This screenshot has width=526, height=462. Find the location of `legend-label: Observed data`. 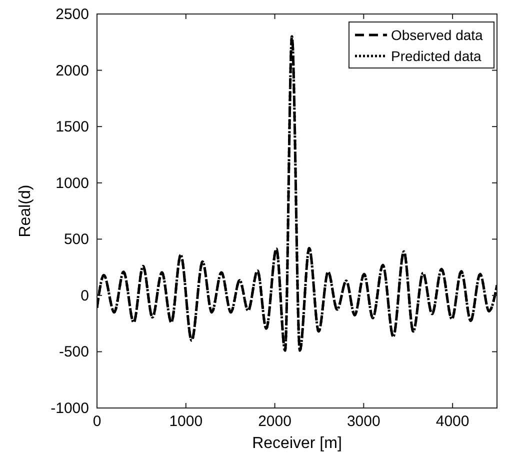

legend-label: Observed data is located at coordinates (437, 35).